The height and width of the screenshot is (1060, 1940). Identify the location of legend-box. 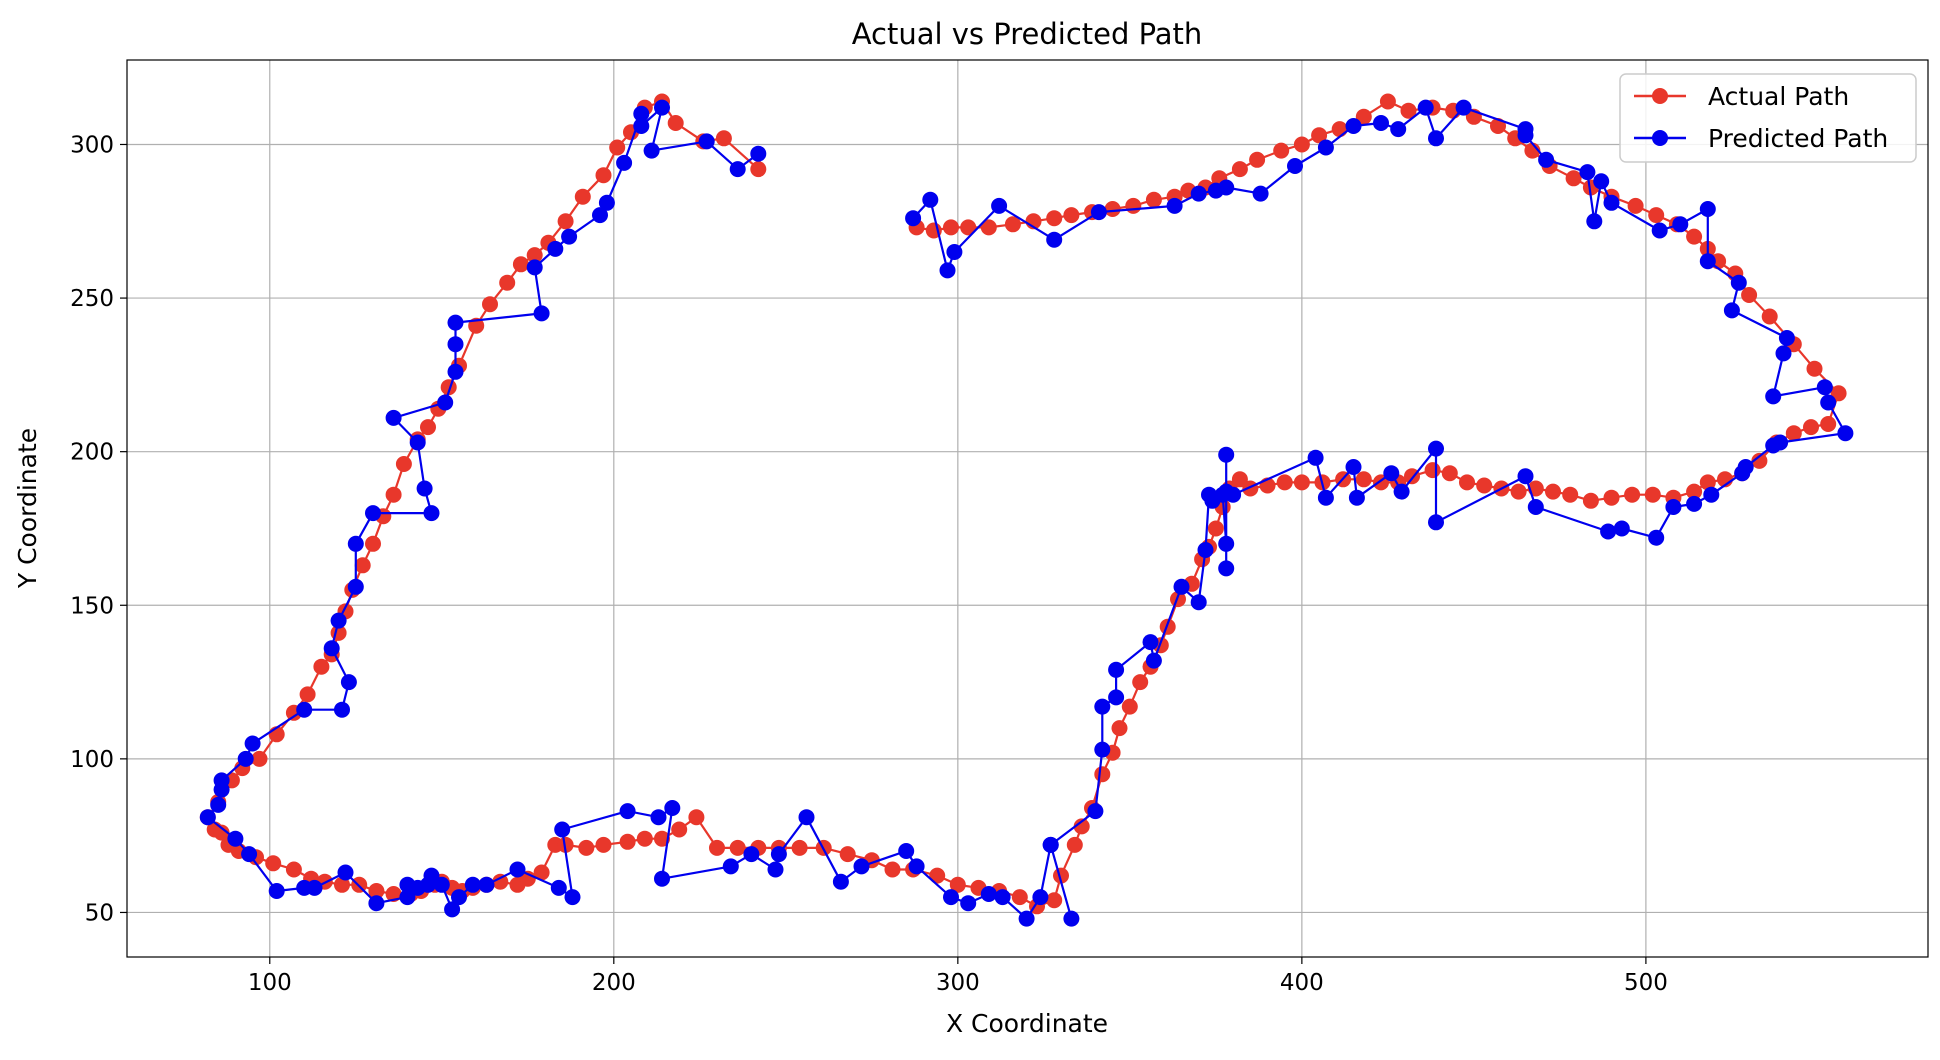
(1768, 118).